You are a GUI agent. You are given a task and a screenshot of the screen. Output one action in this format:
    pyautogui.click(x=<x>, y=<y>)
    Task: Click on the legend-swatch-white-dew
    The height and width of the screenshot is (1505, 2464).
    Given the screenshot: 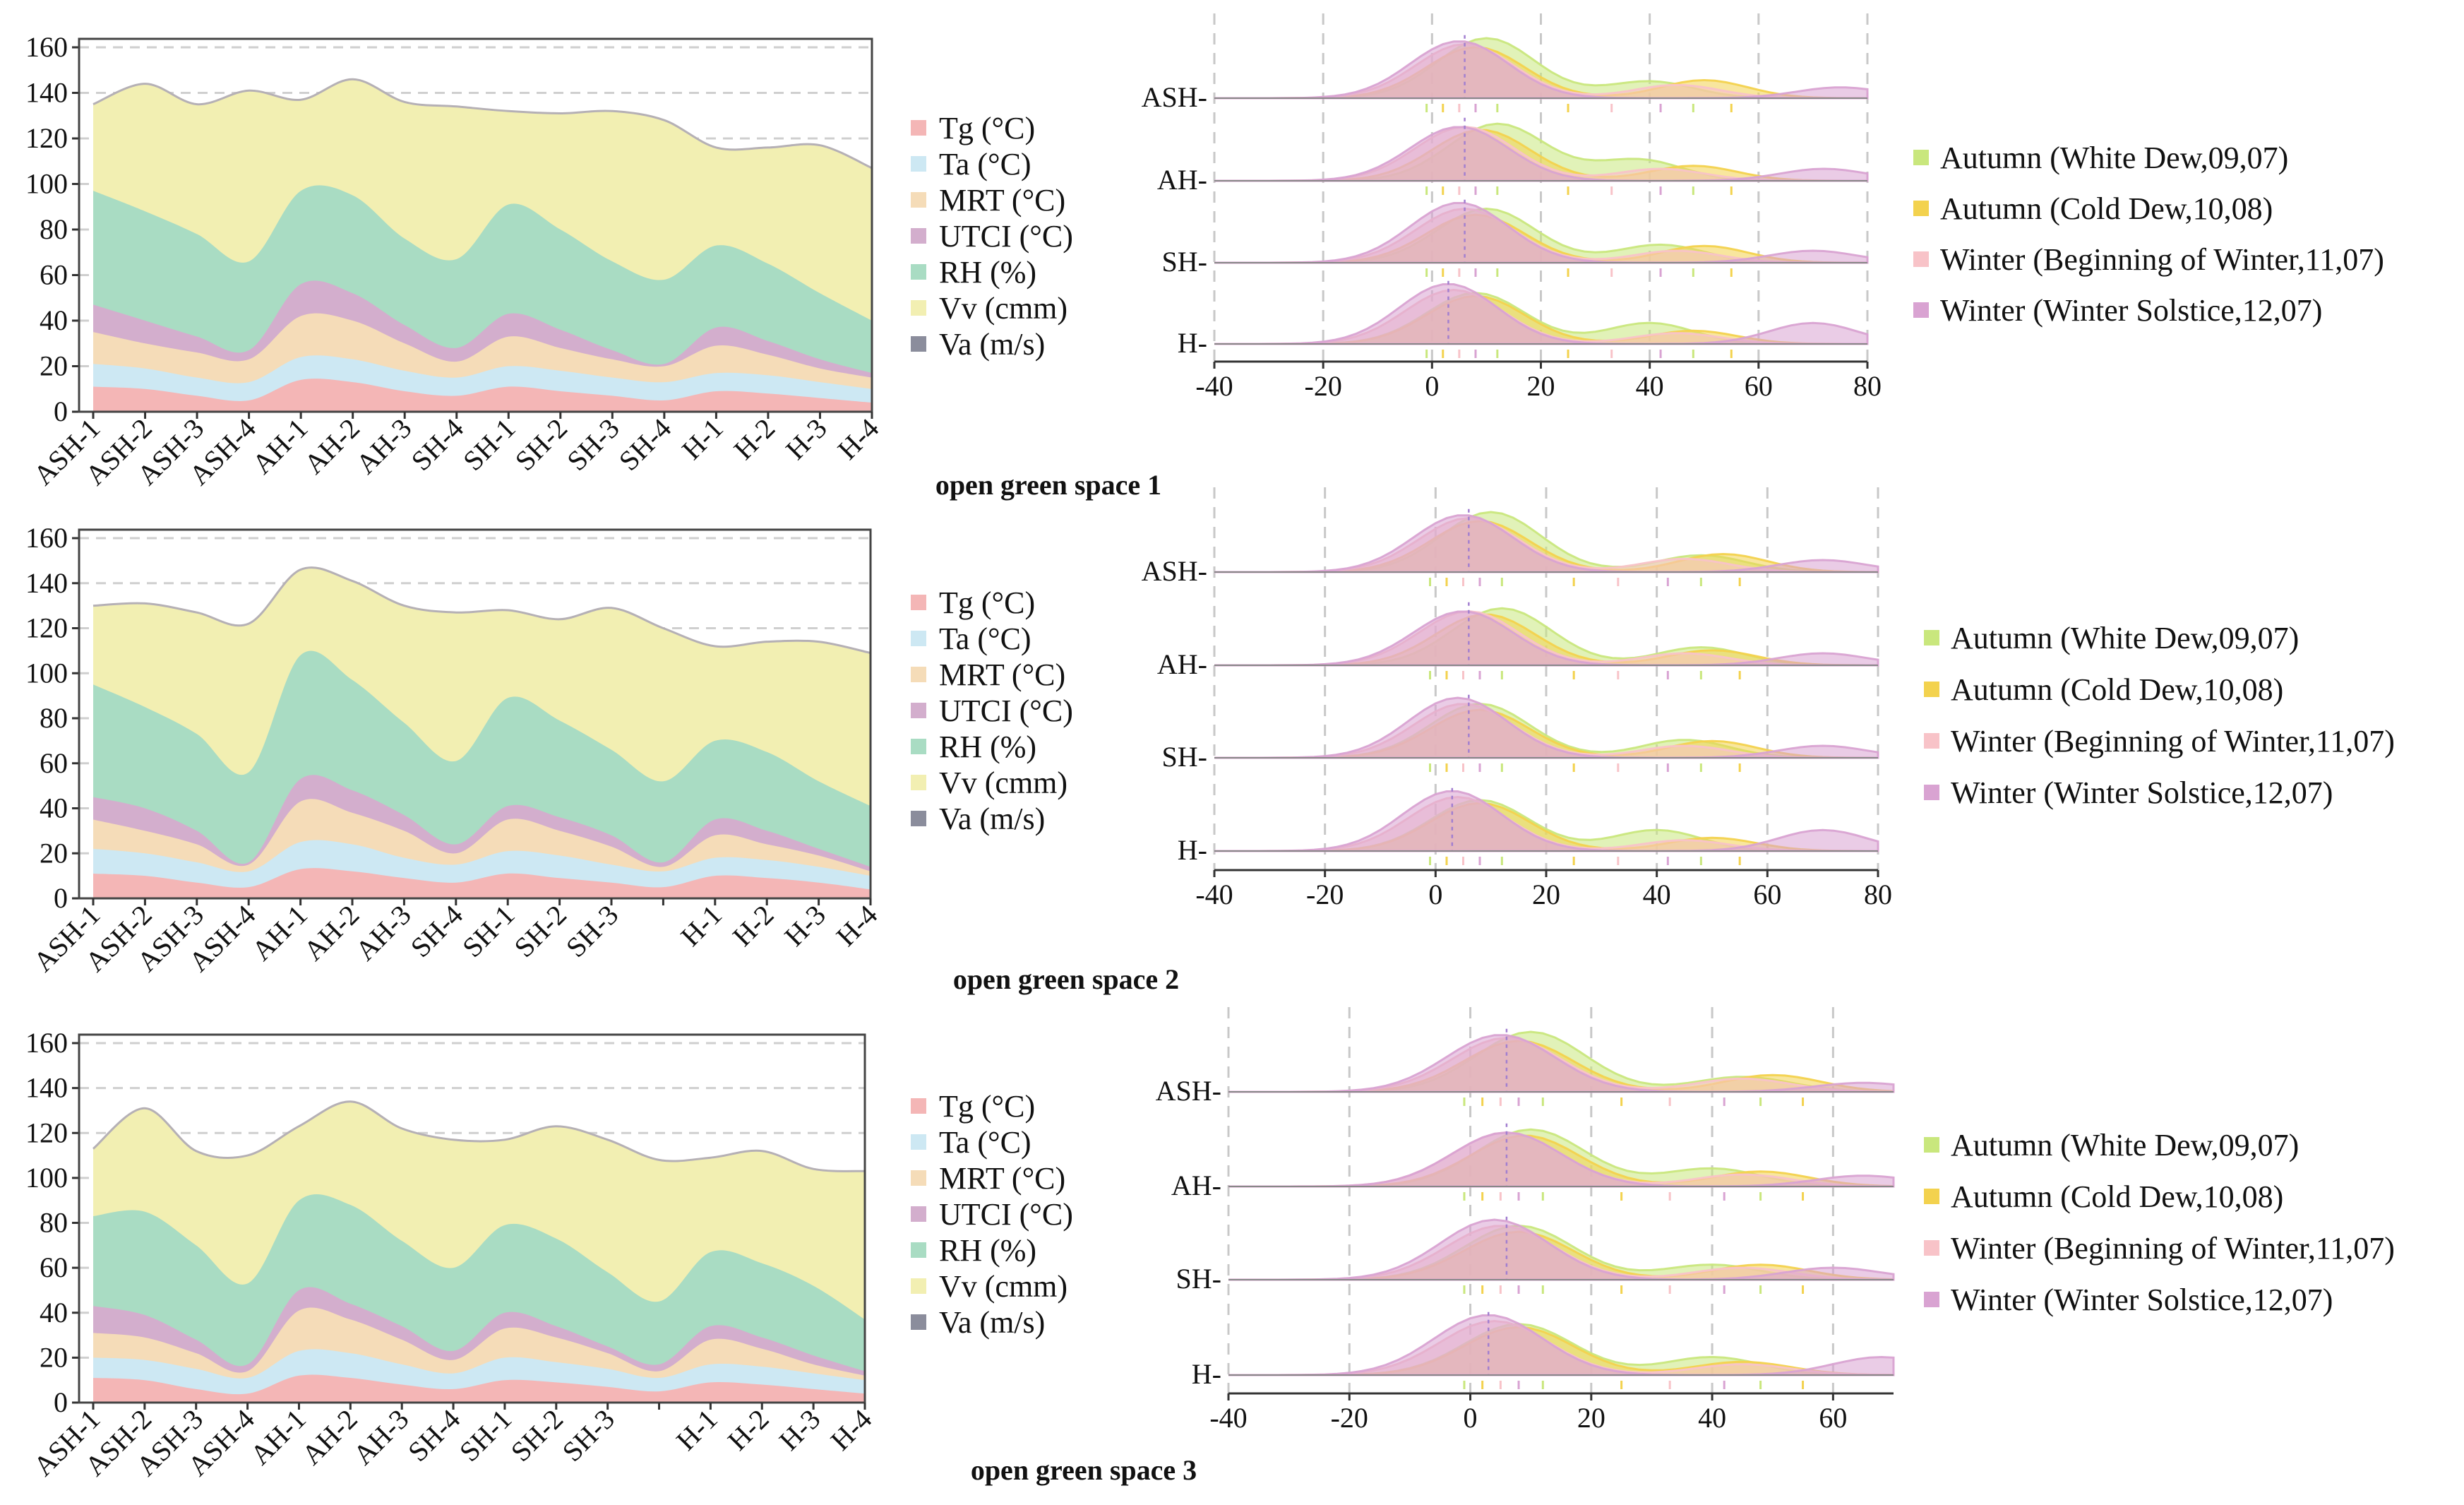 What is the action you would take?
    pyautogui.click(x=1921, y=157)
    